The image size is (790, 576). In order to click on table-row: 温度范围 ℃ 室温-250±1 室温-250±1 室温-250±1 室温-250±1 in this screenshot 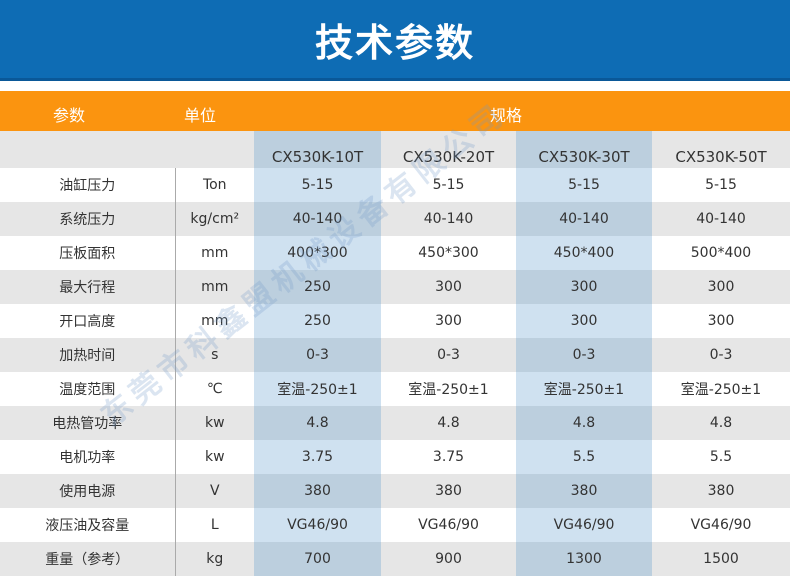, I will do `click(395, 389)`.